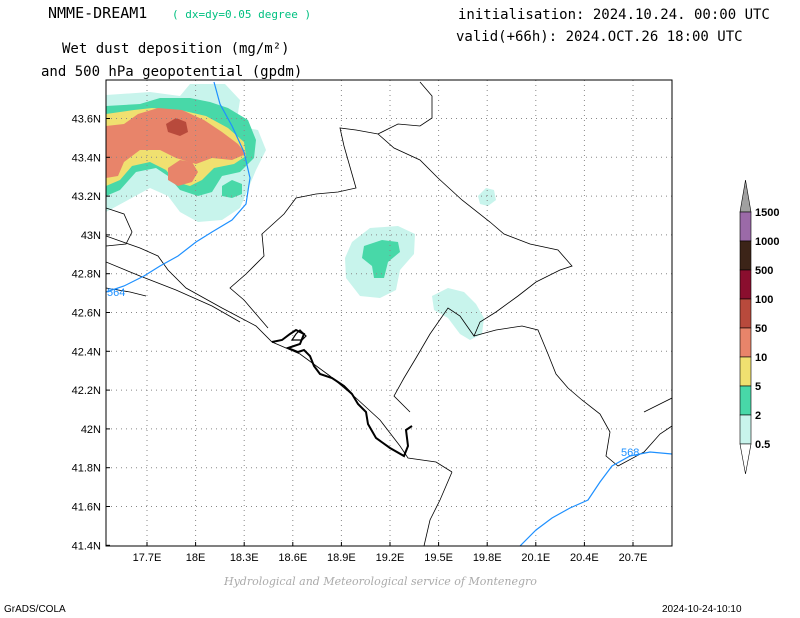 This screenshot has height=618, width=800. Describe the element at coordinates (614, 15) in the screenshot. I see `initialisation-time: initialisation: 2024.10.24. 00:00 UTC` at that location.